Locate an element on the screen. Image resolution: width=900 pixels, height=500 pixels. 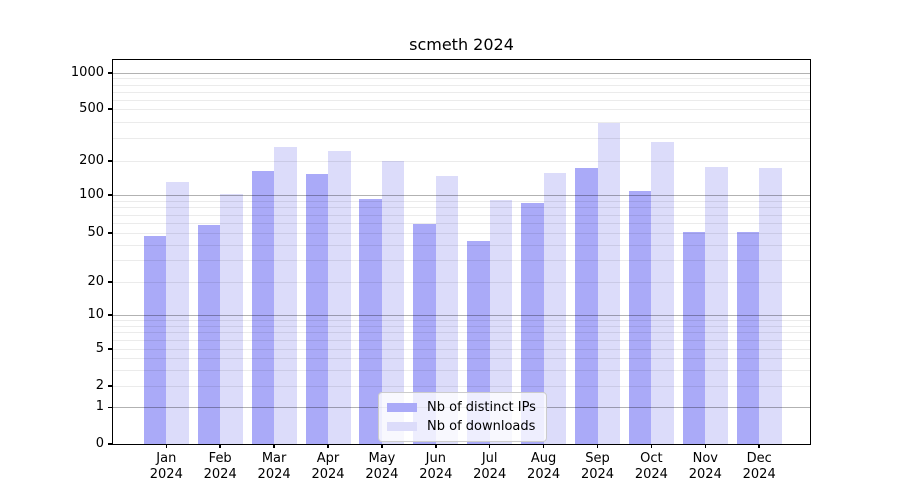
bar-downloads-jan is located at coordinates (177, 312).